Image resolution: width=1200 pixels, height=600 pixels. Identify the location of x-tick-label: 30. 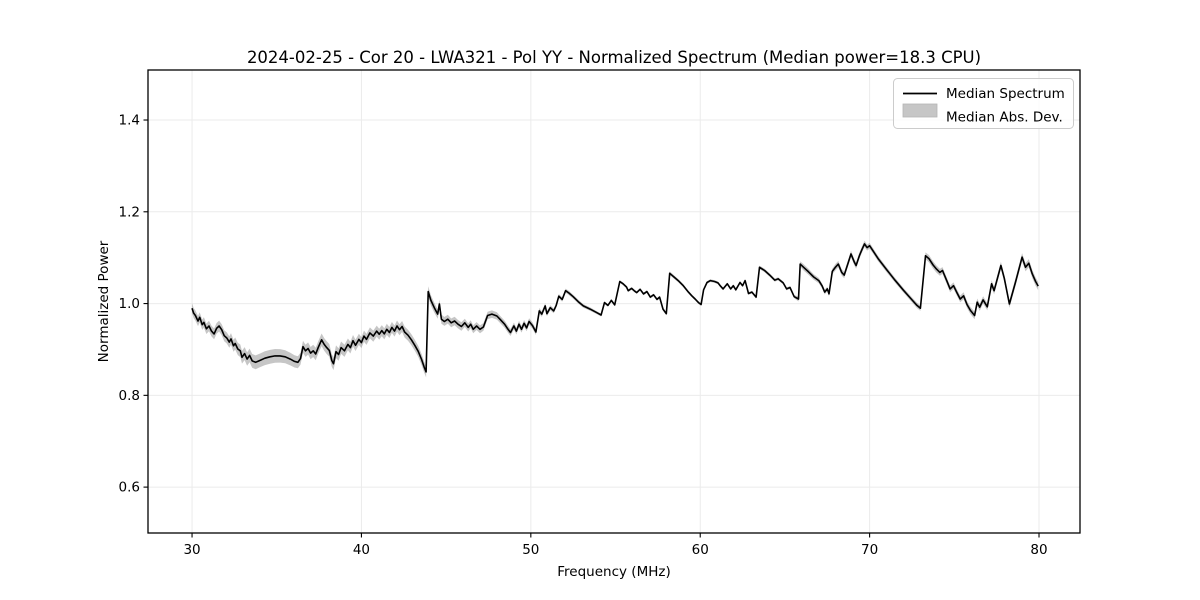
(191, 550).